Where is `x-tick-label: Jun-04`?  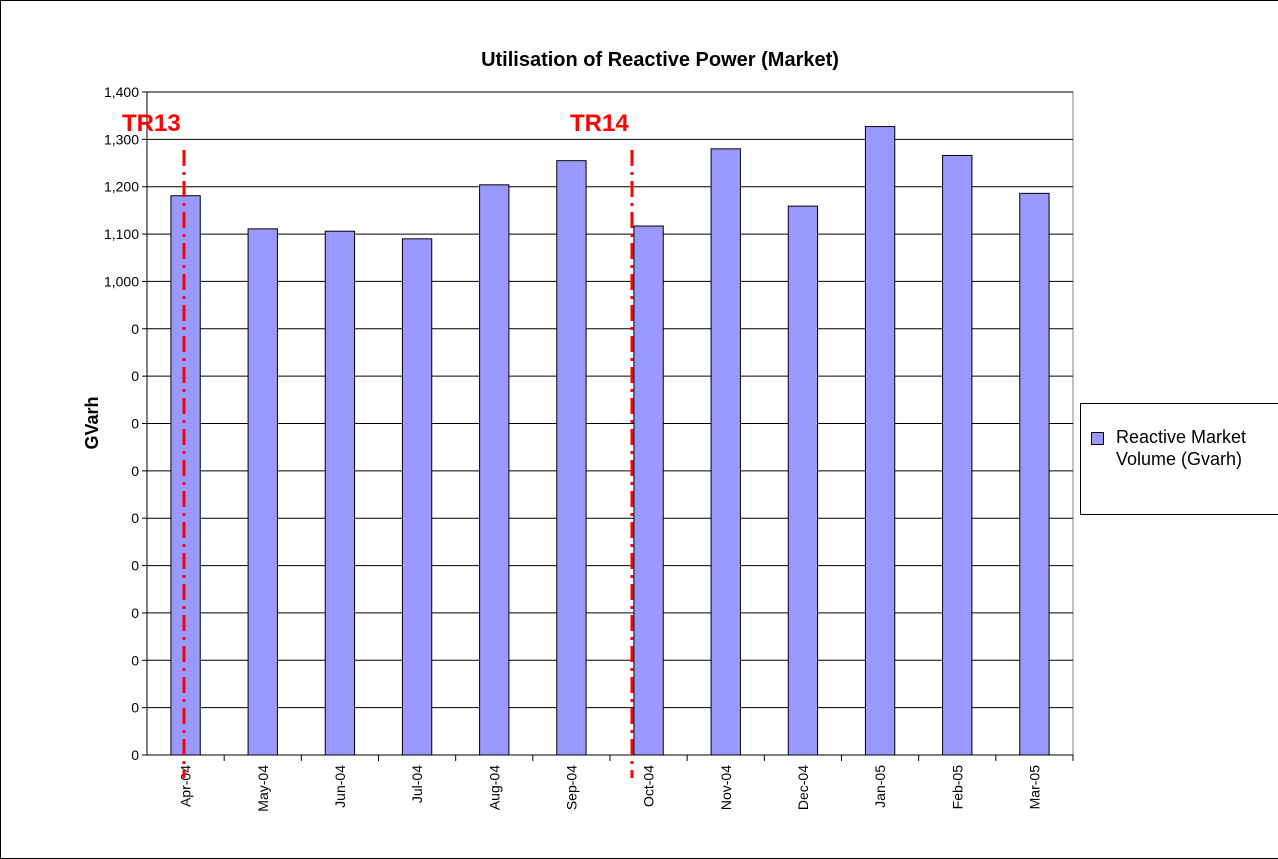 x-tick-label: Jun-04 is located at coordinates (340, 786).